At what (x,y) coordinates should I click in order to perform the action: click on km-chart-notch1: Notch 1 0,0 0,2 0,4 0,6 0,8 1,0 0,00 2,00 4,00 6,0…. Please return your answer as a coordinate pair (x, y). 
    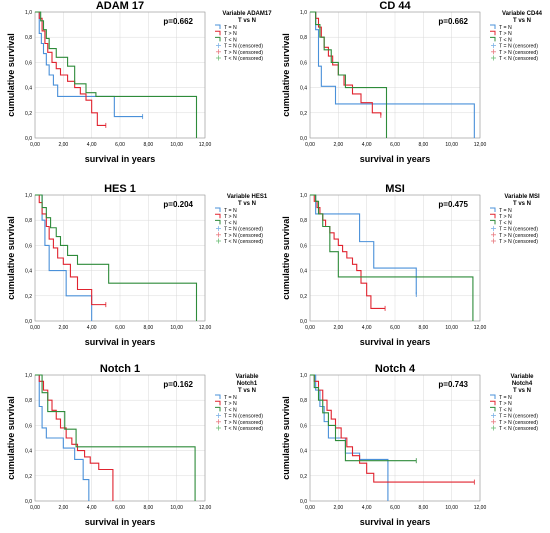
    Looking at the image, I should click on (134, 445).